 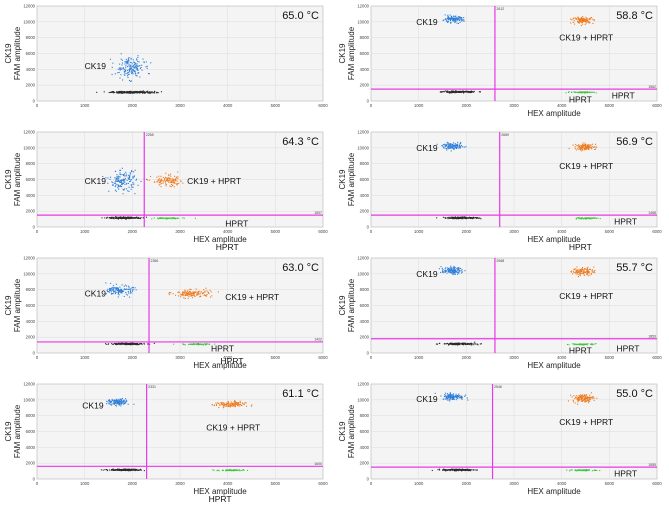 I want to click on hex-threshold-value: 2546, so click(x=498, y=387).